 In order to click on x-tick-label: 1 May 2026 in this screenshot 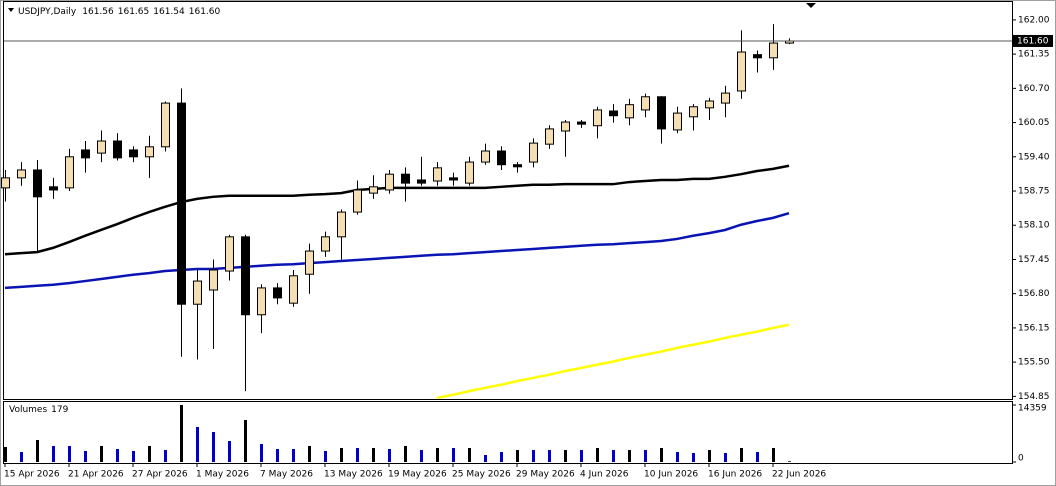, I will do `click(222, 475)`.